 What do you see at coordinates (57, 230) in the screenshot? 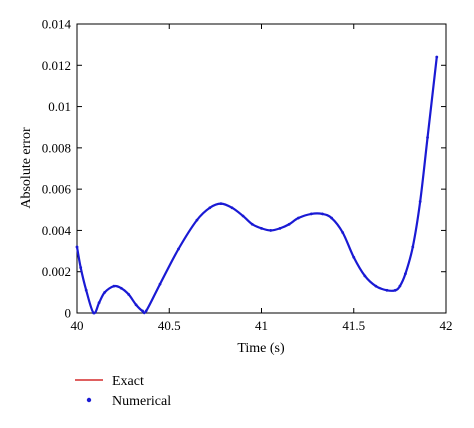
I see `y-tick-label: 0.004` at bounding box center [57, 230].